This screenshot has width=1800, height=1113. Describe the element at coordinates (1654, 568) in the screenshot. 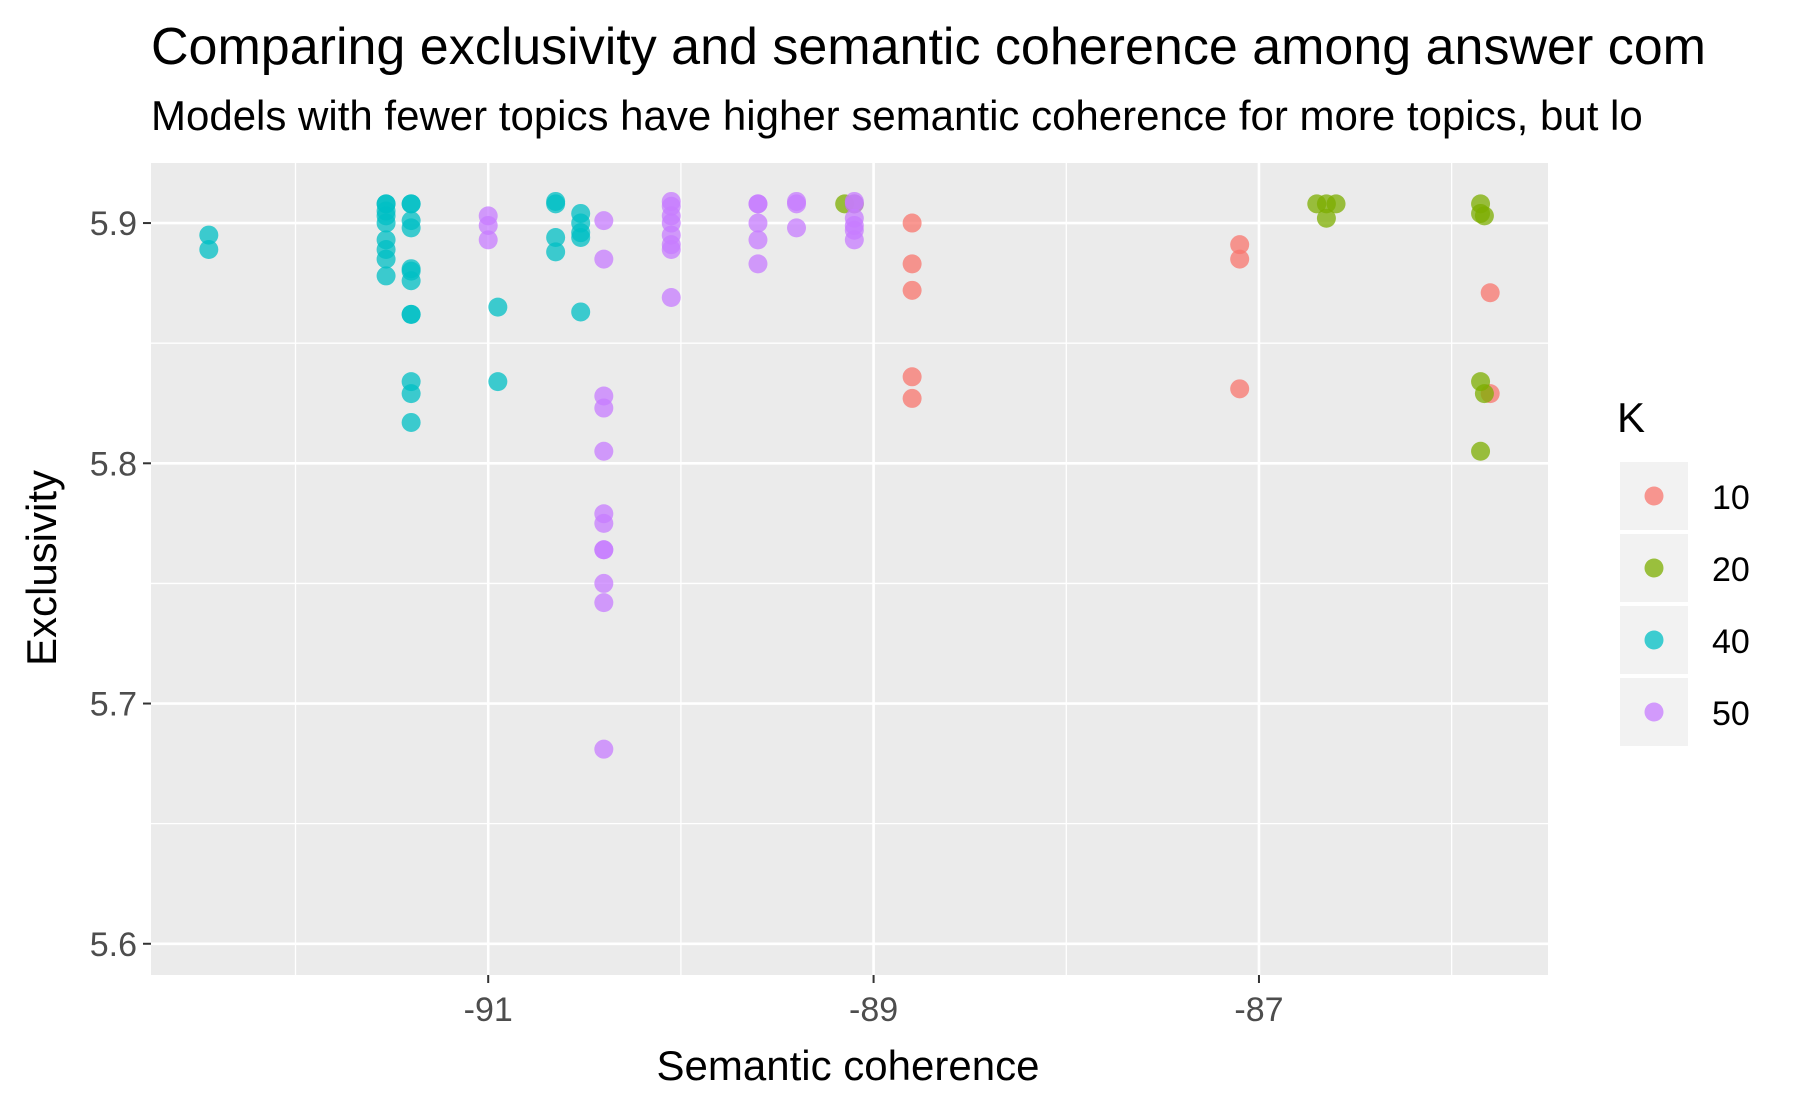

I see `legend-key-k20` at that location.